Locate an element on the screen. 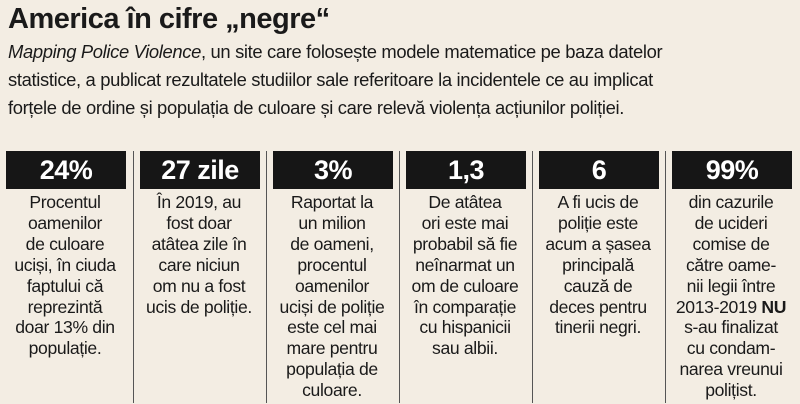 This screenshot has height=404, width=800. desc-line: procentul is located at coordinates (332, 264).